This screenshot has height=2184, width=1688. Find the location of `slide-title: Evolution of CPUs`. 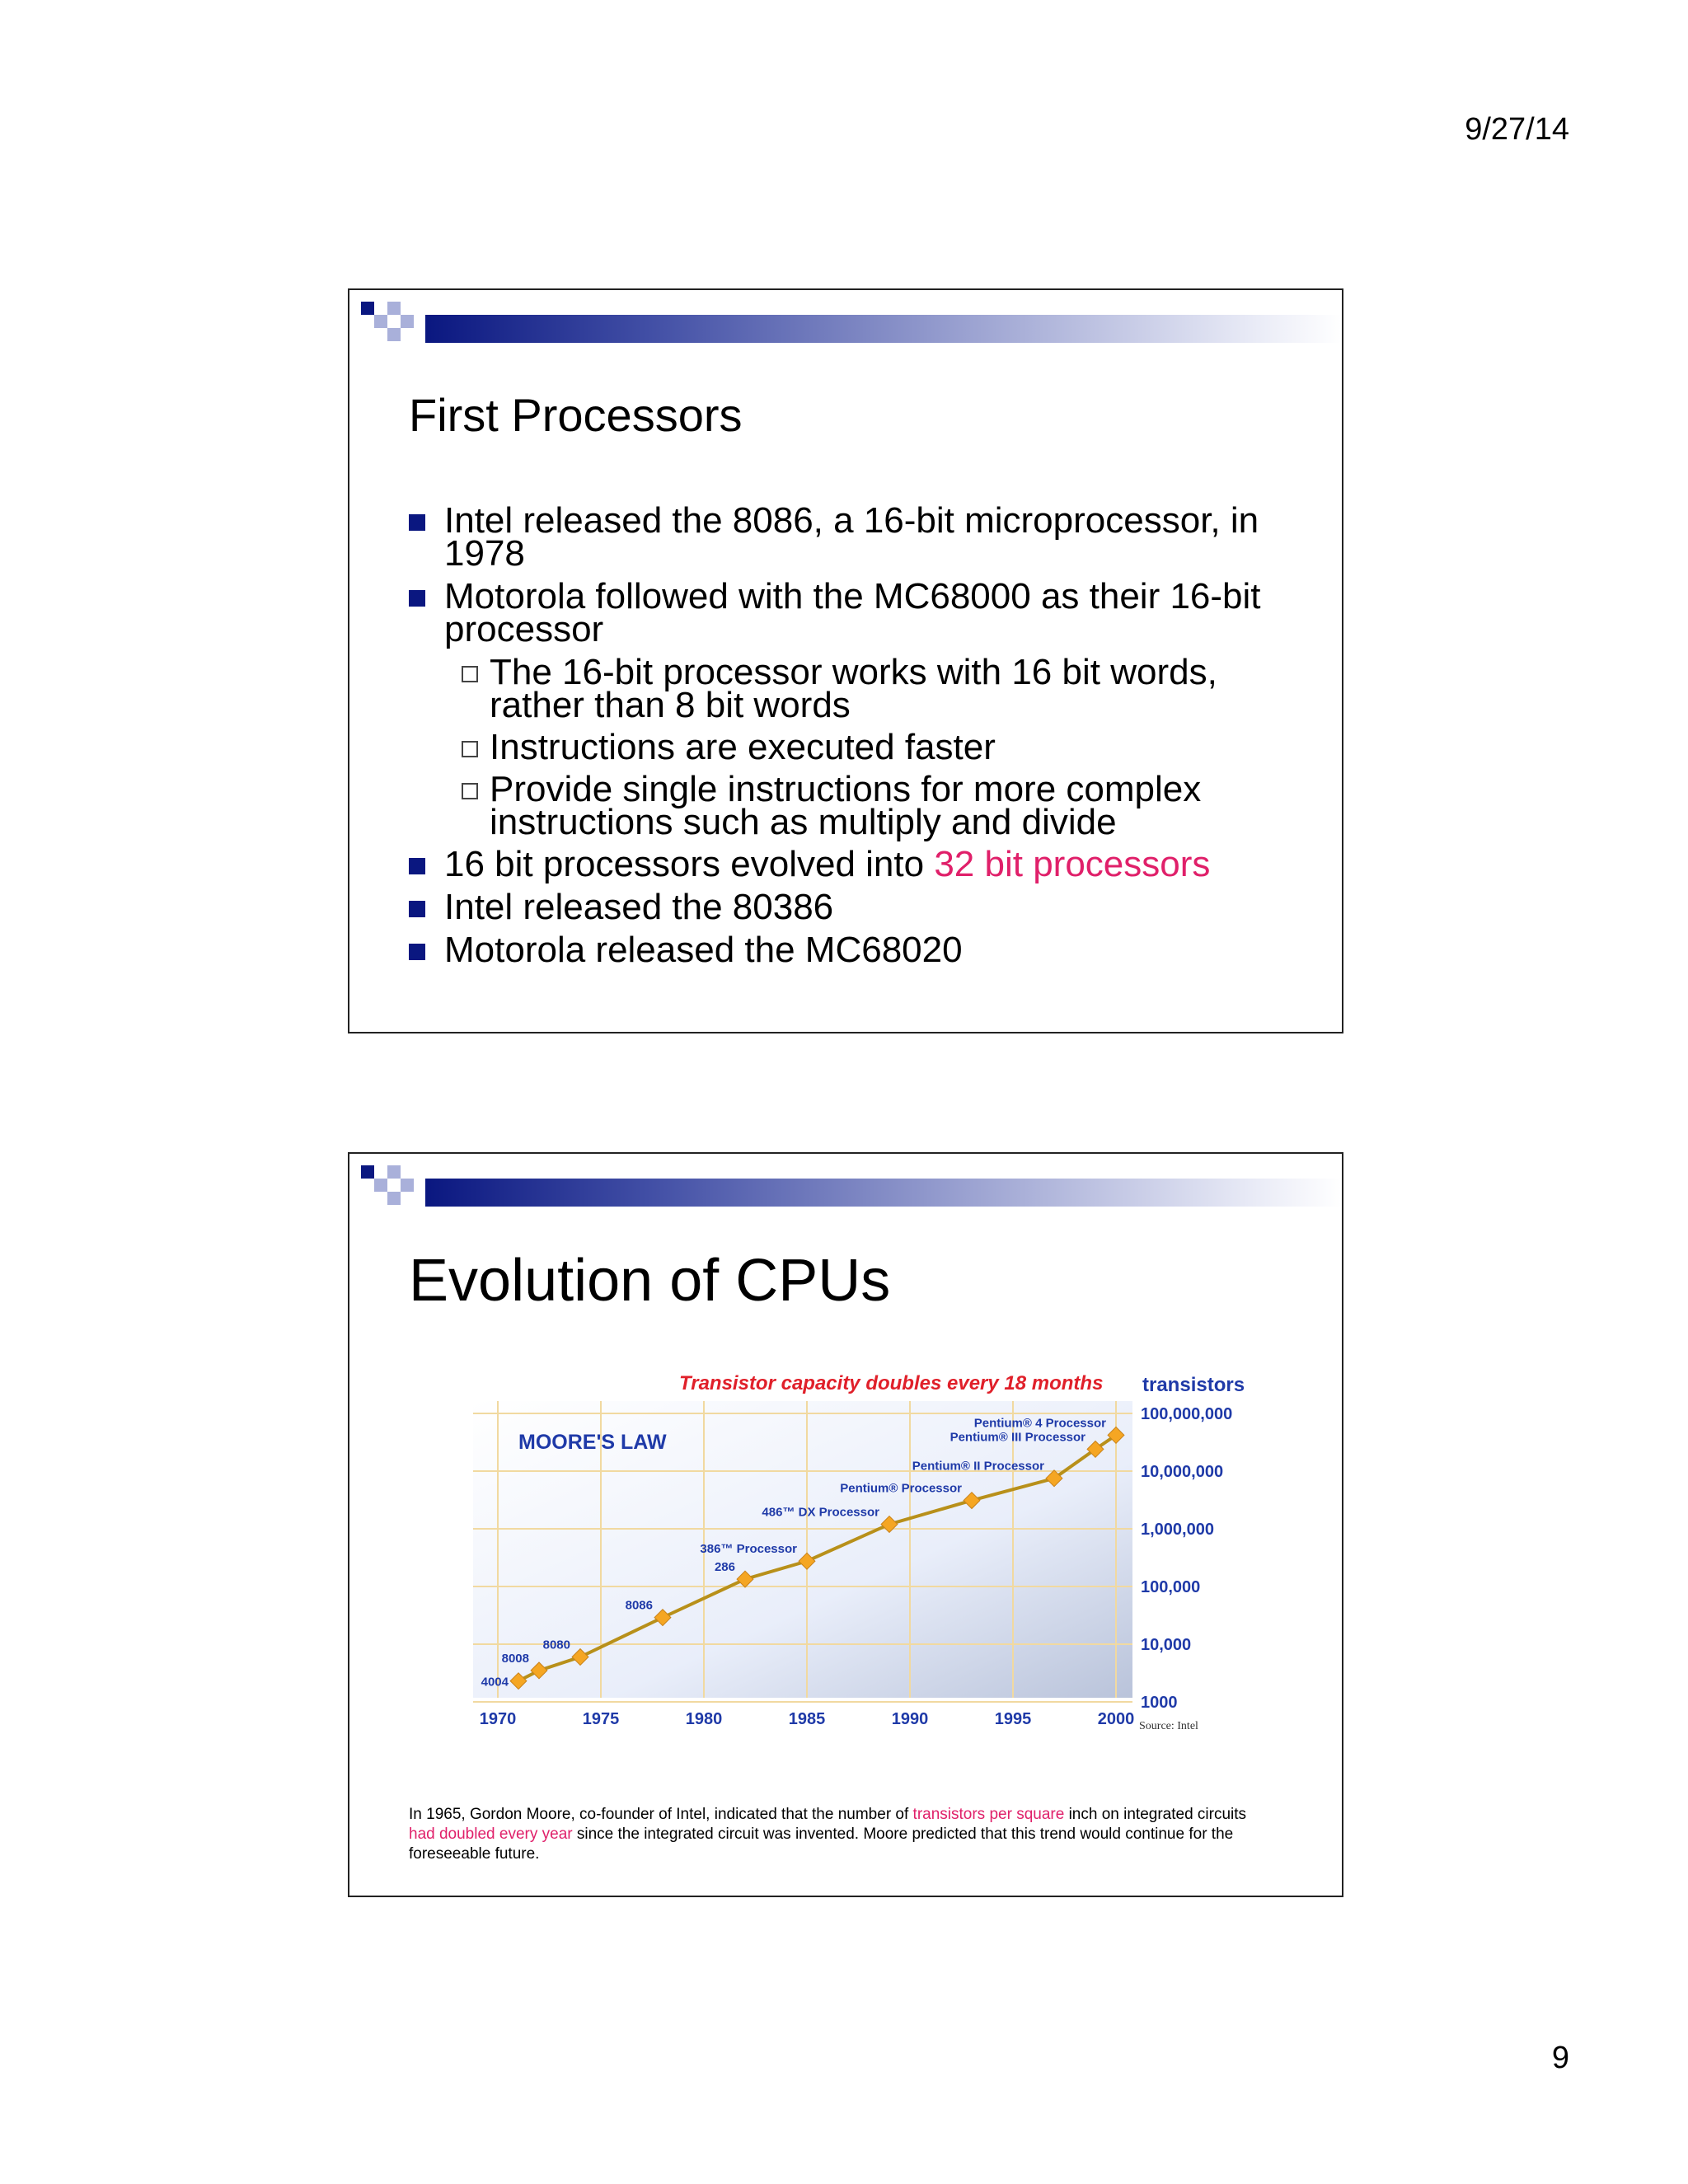

slide-title: Evolution of CPUs is located at coordinates (650, 1281).